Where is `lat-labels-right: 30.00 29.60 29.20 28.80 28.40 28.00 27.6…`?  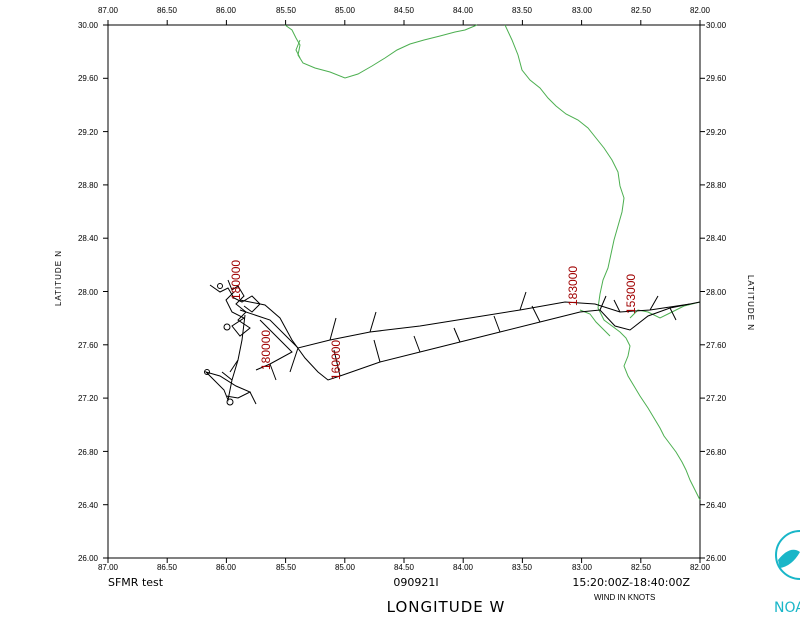 lat-labels-right: 30.00 29.60 29.20 28.80 28.40 28.00 27.6… is located at coordinates (716, 292).